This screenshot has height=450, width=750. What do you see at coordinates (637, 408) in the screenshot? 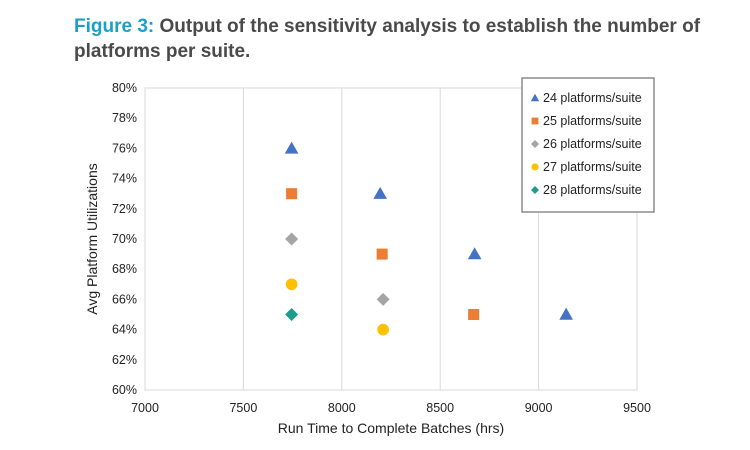
I see `x-tick-label: 9500` at bounding box center [637, 408].